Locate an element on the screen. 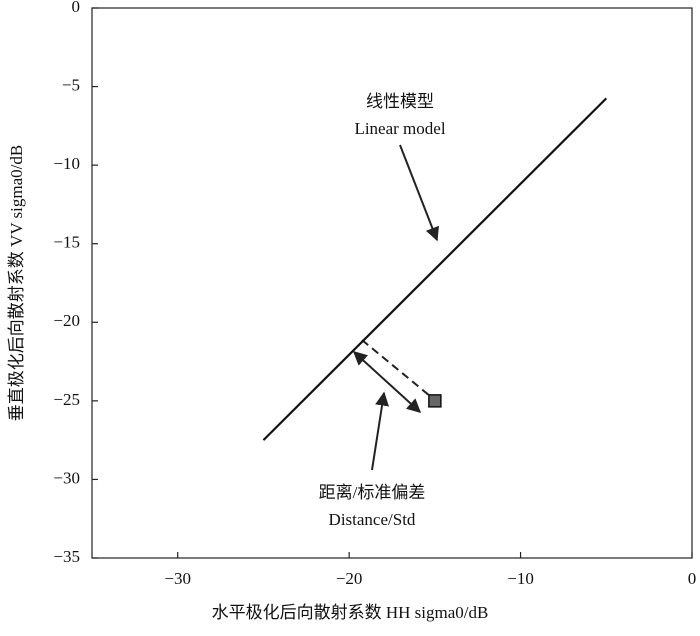  x-axis-label: 水平极化后向散射系数 HH sigma0/dB is located at coordinates (350, 612).